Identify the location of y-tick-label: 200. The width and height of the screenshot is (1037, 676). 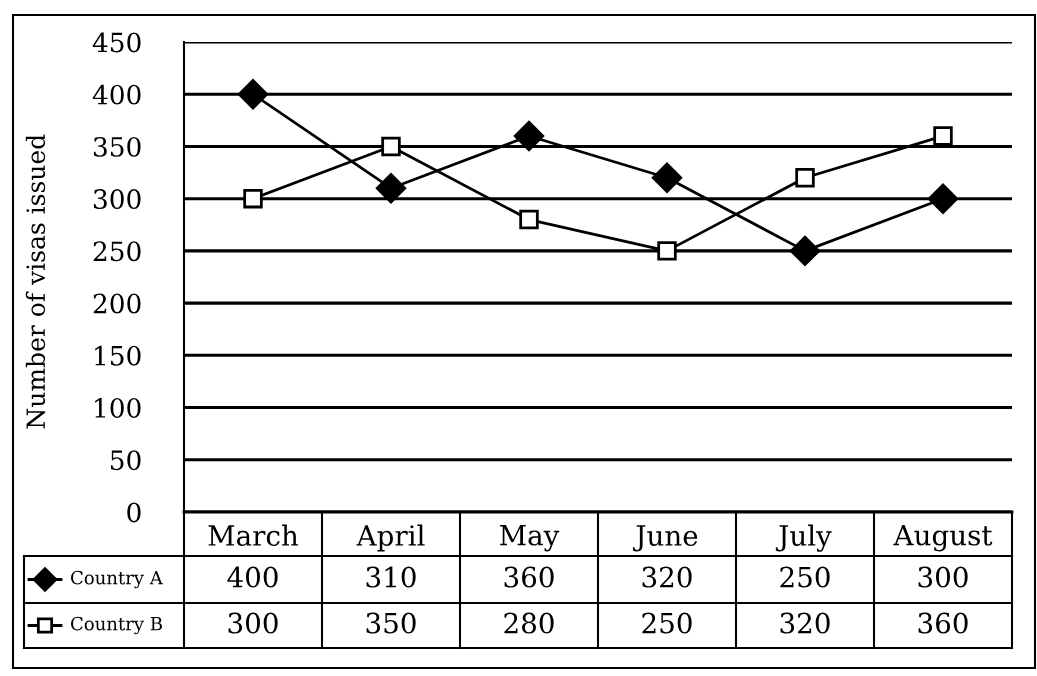
(117, 303).